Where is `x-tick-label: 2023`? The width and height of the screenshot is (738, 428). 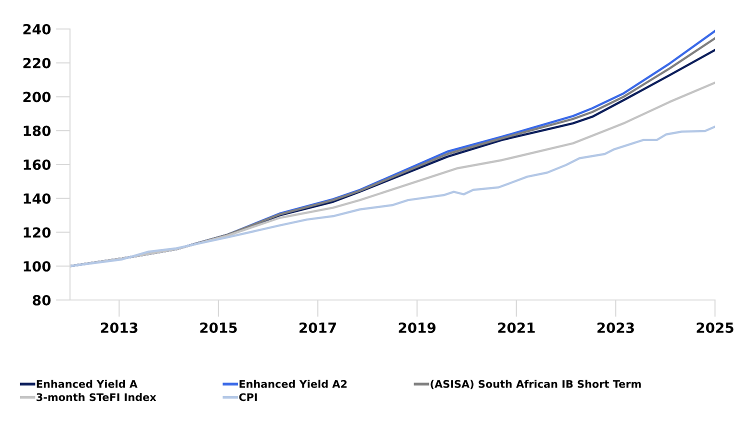 x-tick-label: 2023 is located at coordinates (615, 327).